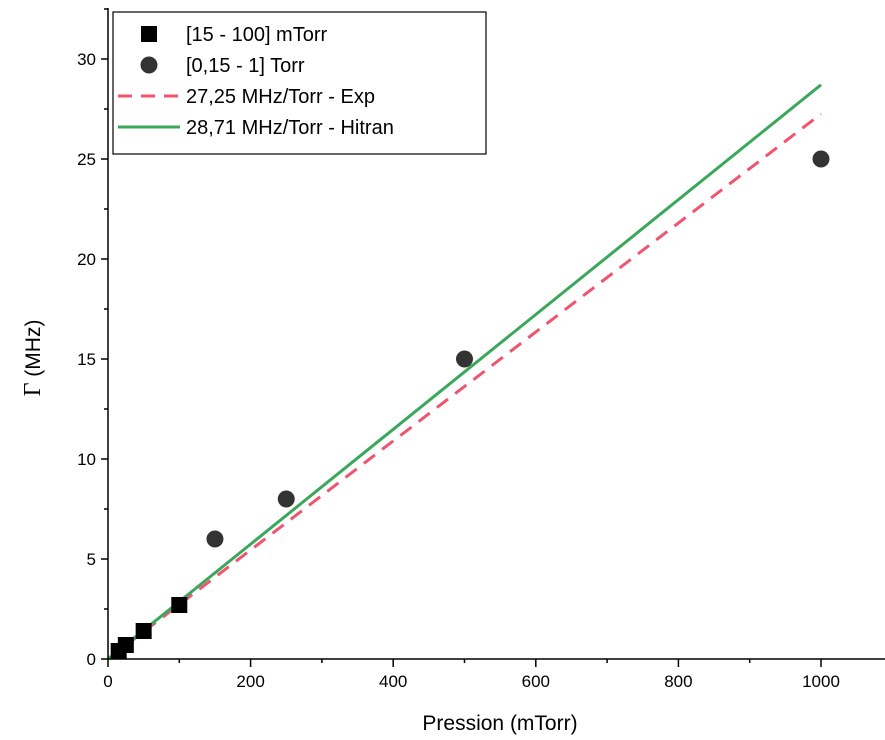  I want to click on legend-label: 28,71 MHz/Torr - Hitran, so click(290, 128).